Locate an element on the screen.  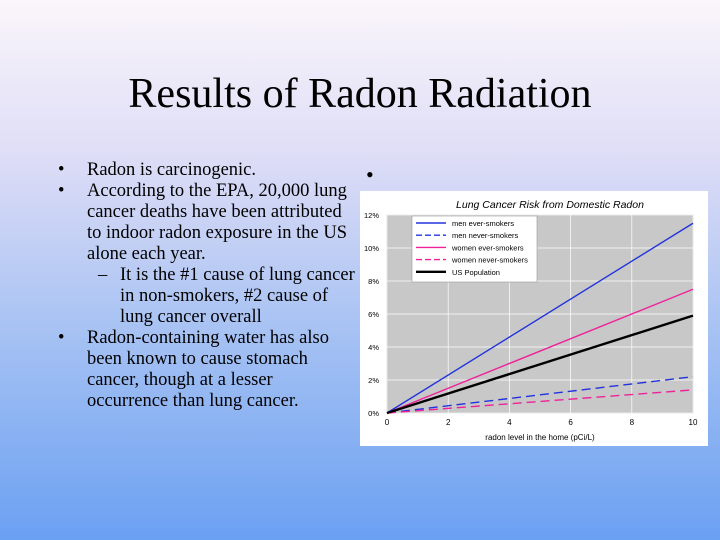
y-axis-ticks: 0% 2% 4% 6% 8% 10% 12% is located at coordinates (371, 314).